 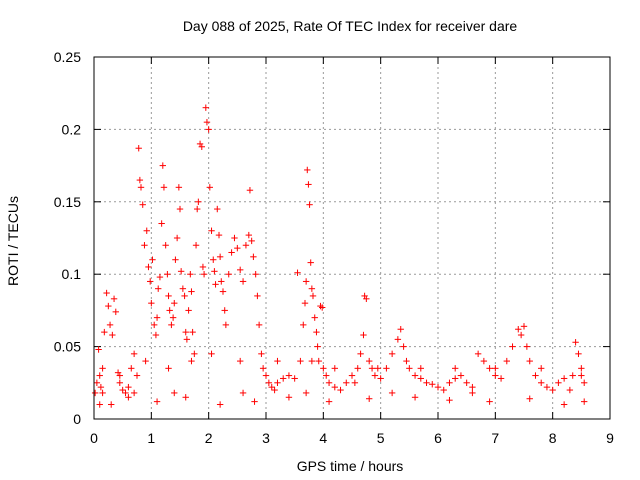 I want to click on x-tick-label: 3, so click(x=266, y=438).